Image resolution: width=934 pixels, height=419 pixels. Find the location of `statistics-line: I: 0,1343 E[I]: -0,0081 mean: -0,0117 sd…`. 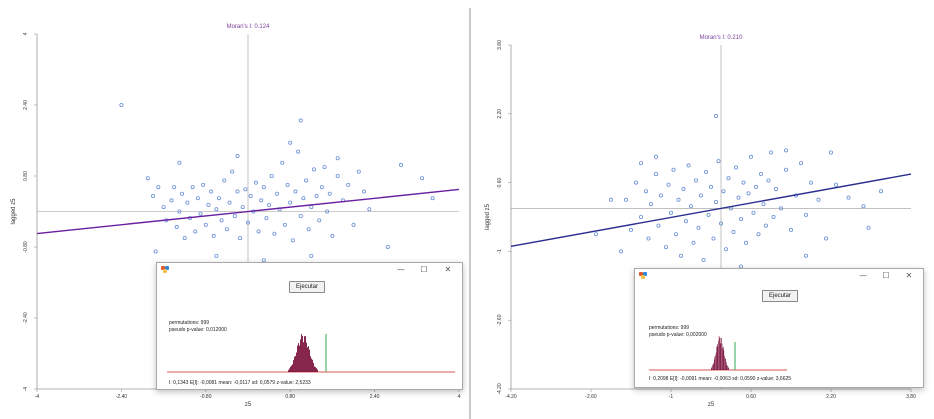

statistics-line: I: 0,1343 E[I]: -0,0081 mean: -0,0117 sd… is located at coordinates (240, 383).